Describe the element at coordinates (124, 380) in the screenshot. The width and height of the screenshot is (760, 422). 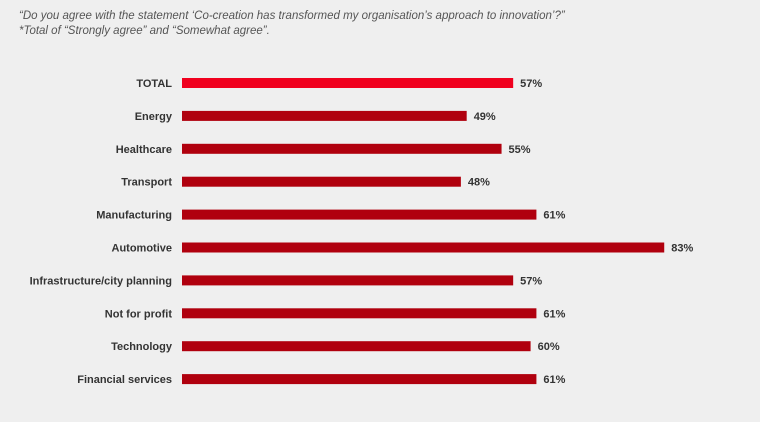
I see `category-label: Financial services` at that location.